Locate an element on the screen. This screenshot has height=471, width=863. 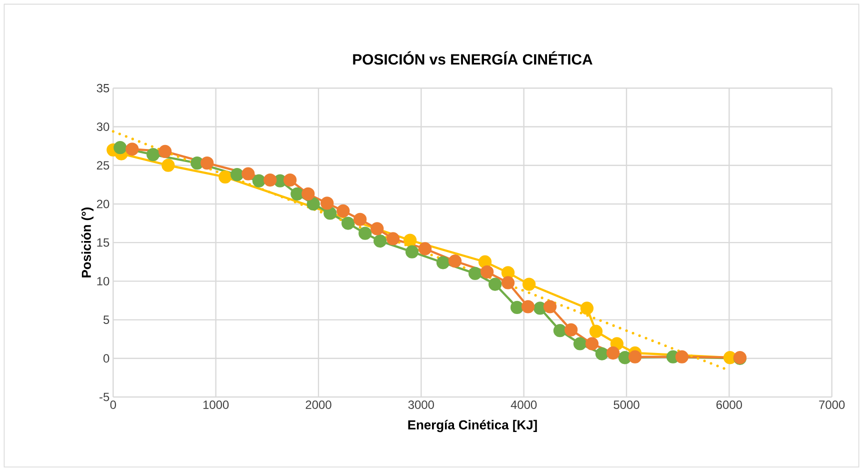
x-tick-label: 1000 is located at coordinates (216, 404).